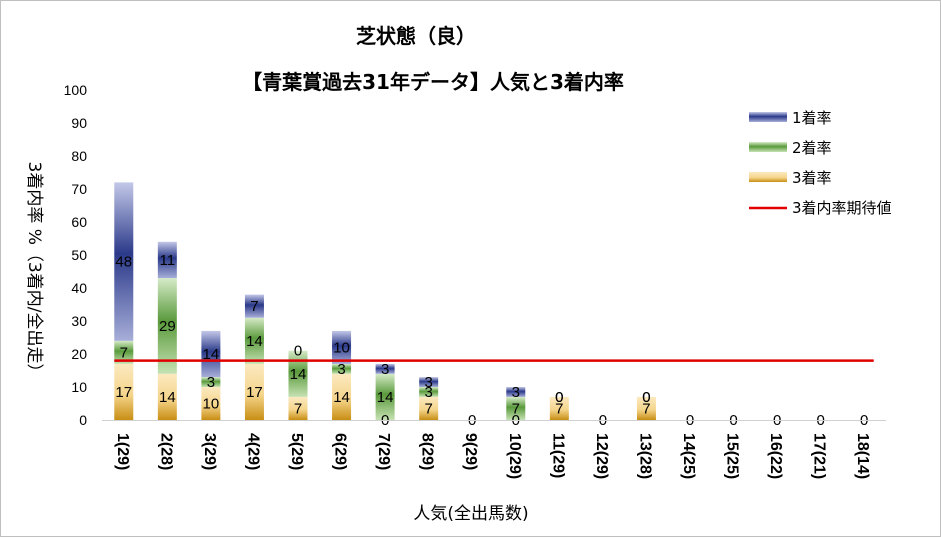 This screenshot has height=538, width=941. Describe the element at coordinates (775, 456) in the screenshot. I see `x-tick-label: 16(22)` at that location.